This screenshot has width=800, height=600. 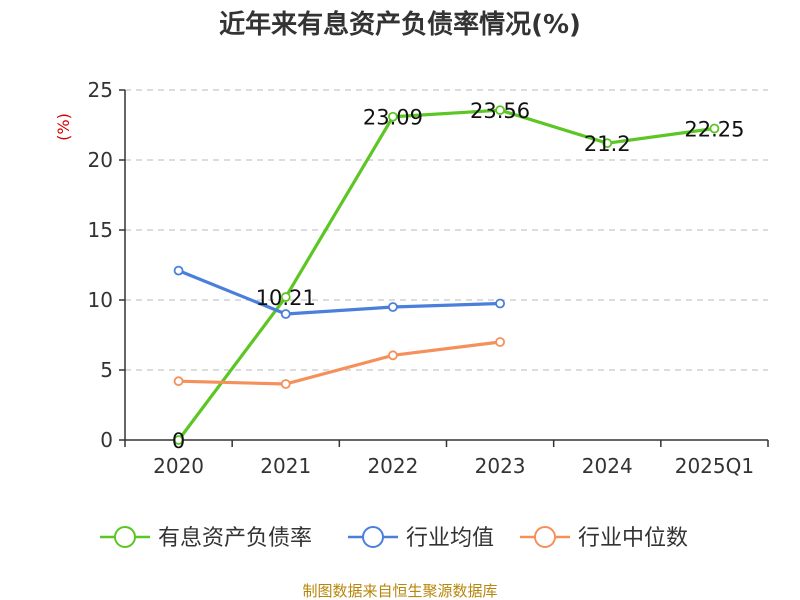 What do you see at coordinates (63, 127) in the screenshot?
I see `y-axis-label: (%)` at bounding box center [63, 127].